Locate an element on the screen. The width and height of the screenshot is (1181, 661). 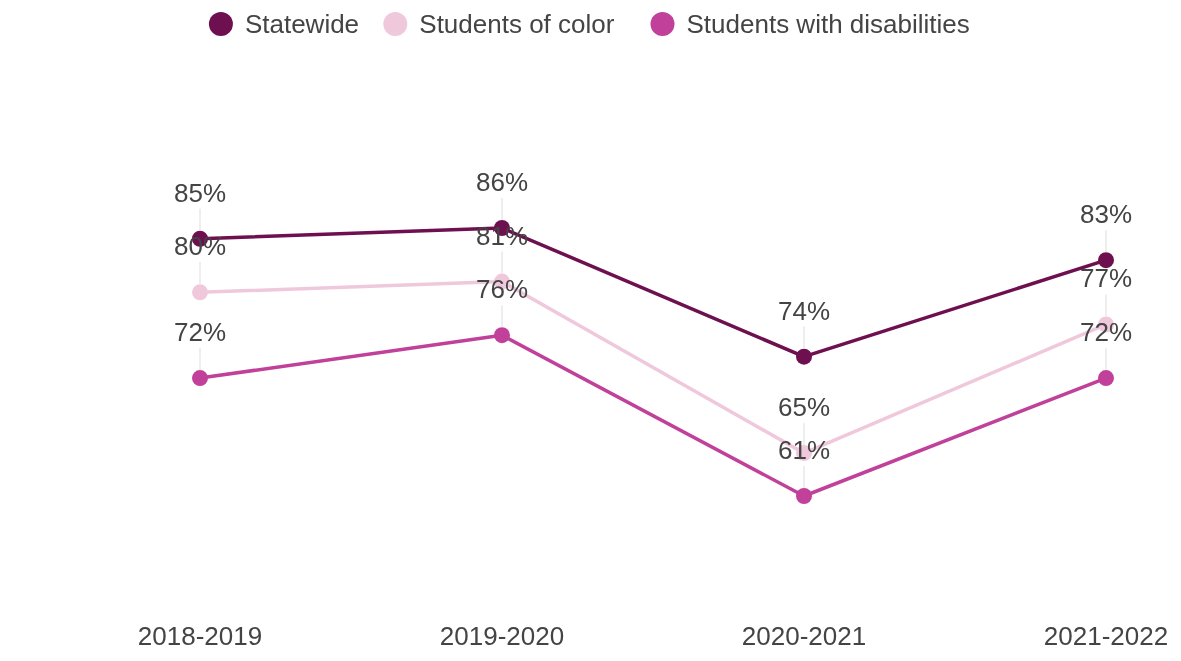
legend-label: Students with disabilities is located at coordinates (828, 24).